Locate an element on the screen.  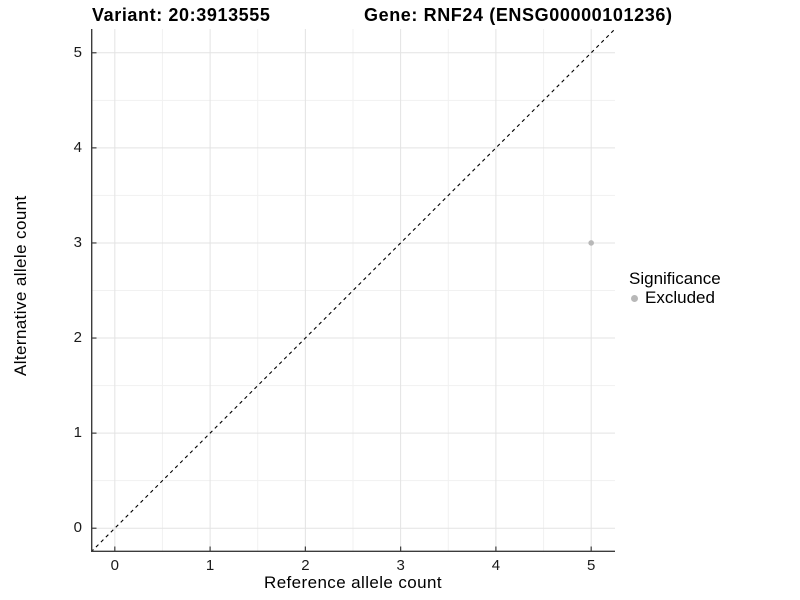
x-tick-label: 2 is located at coordinates (305, 565).